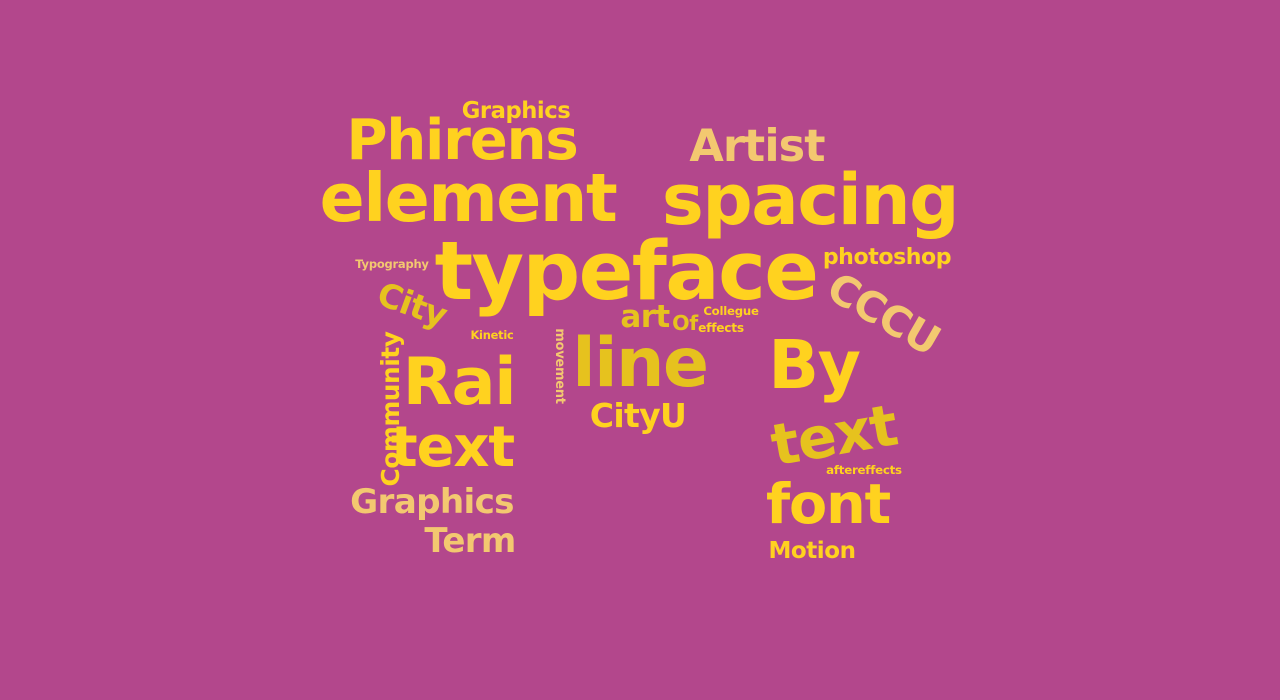  What do you see at coordinates (812, 550) in the screenshot?
I see `word-motion: Motion` at bounding box center [812, 550].